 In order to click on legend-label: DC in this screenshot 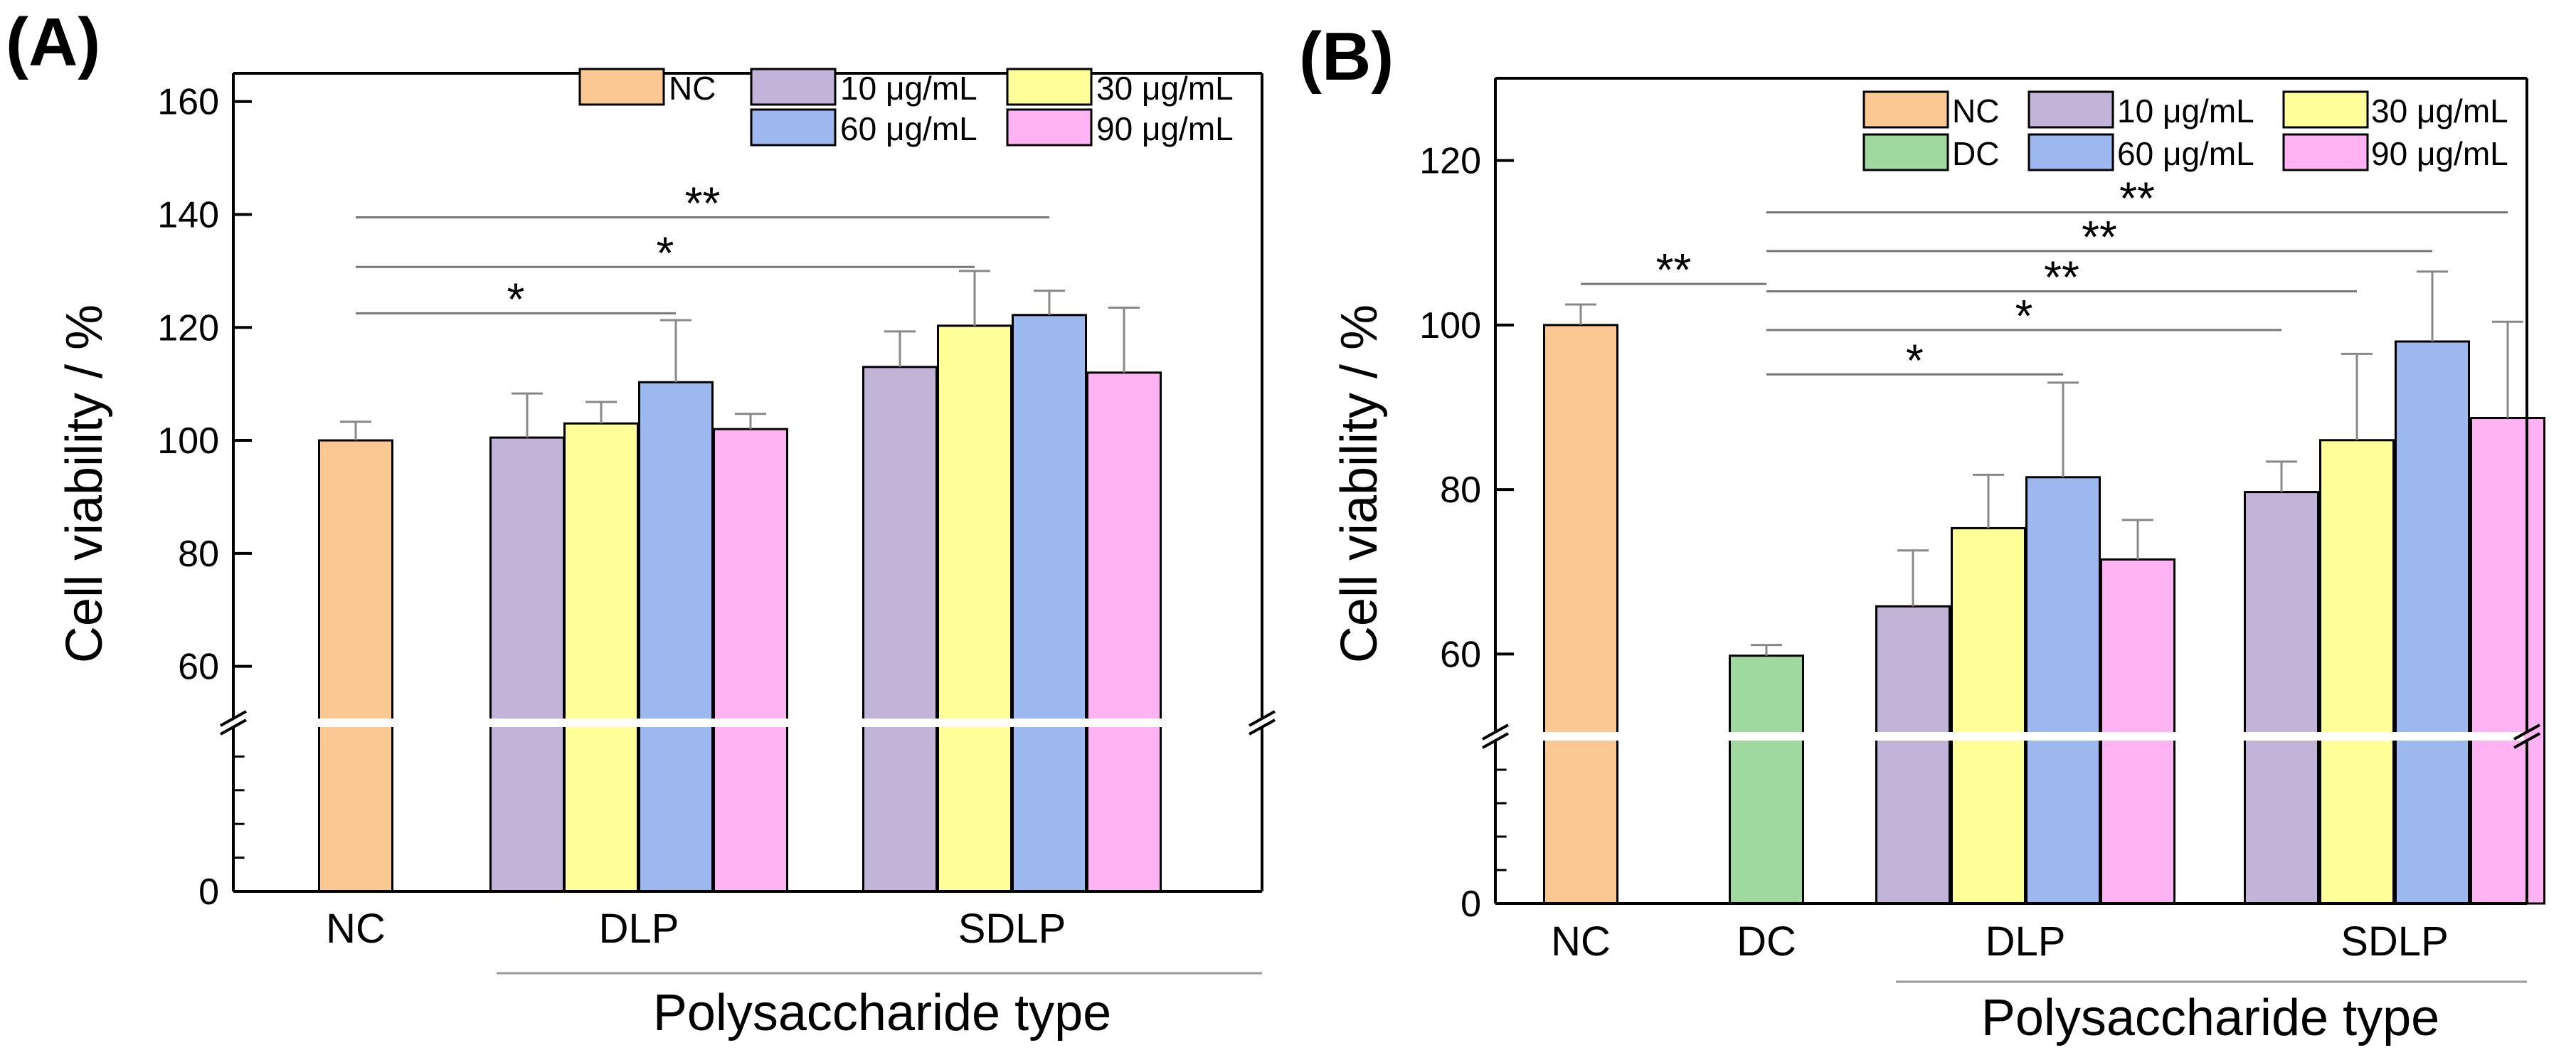, I will do `click(1976, 153)`.